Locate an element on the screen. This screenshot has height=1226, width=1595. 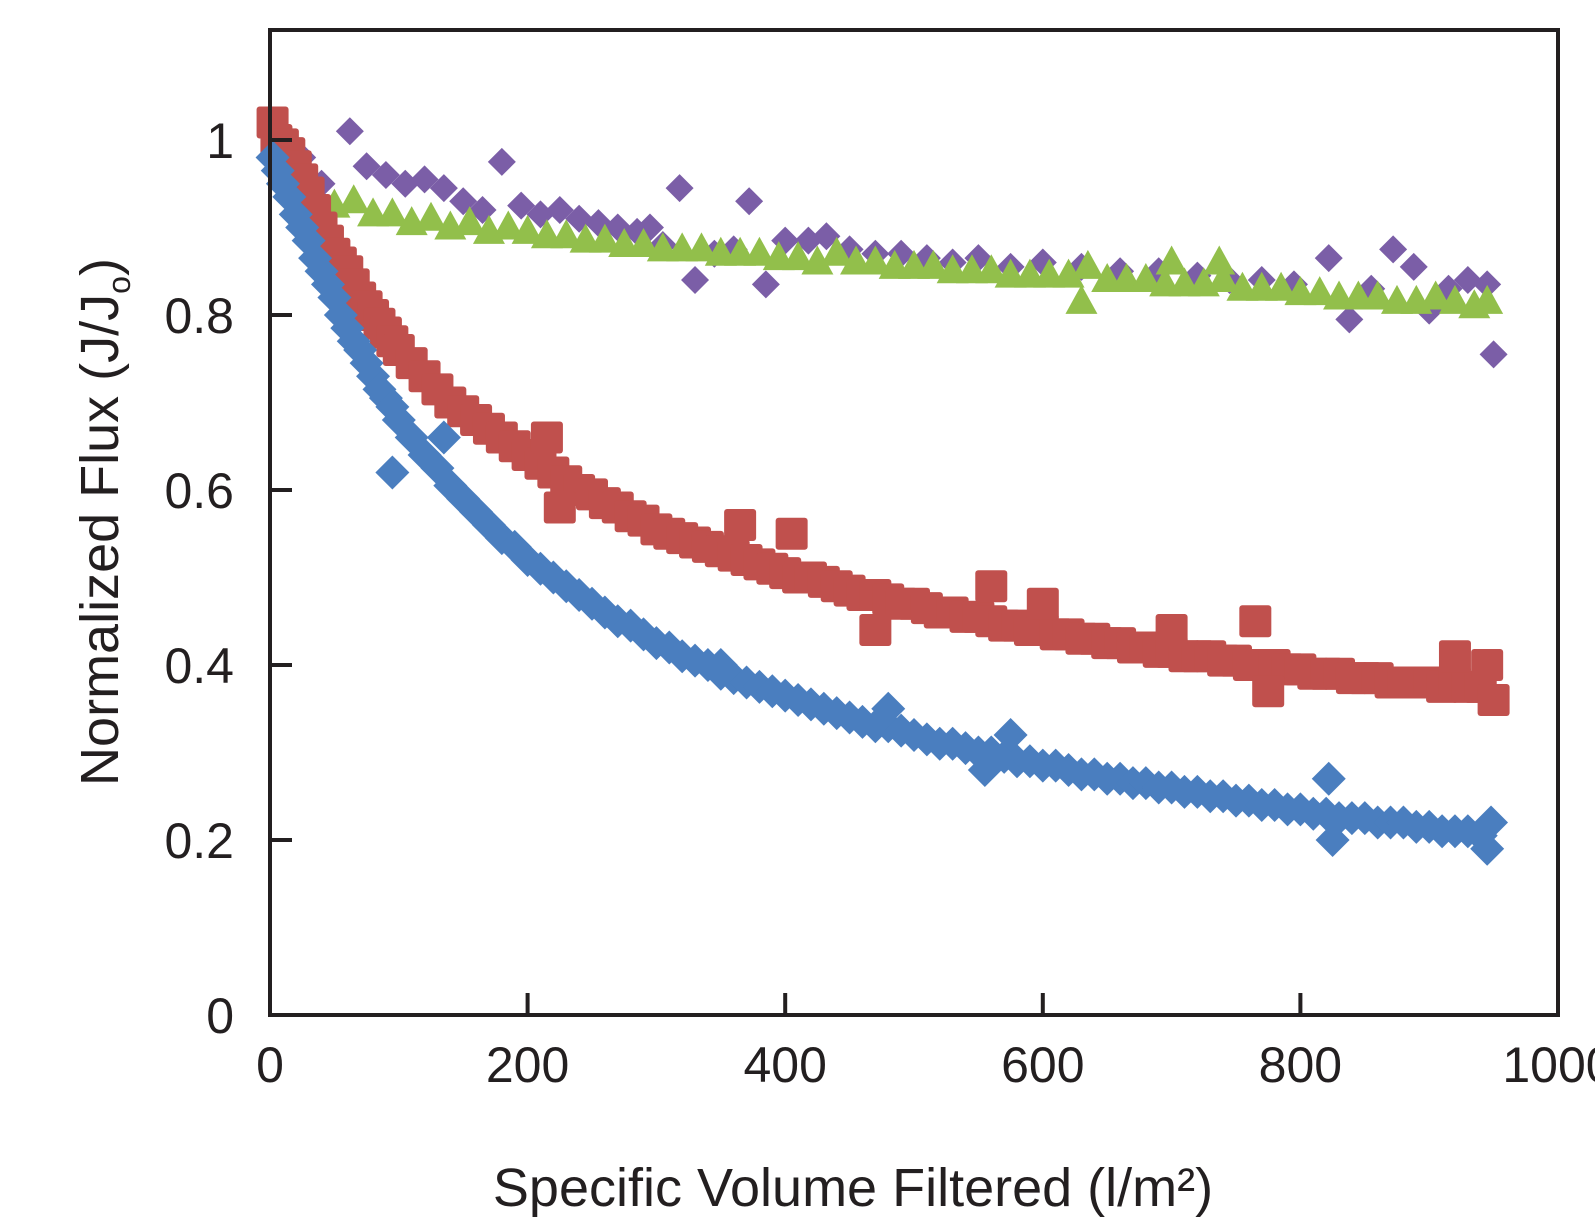
y-tick-label: 0.2 is located at coordinates (199, 841).